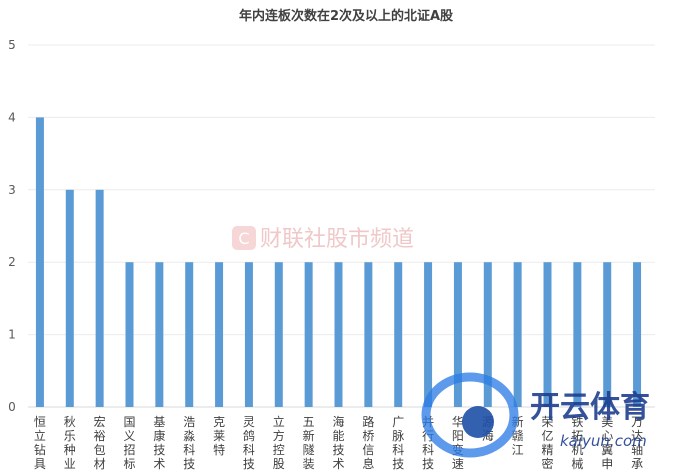 This screenshot has height=475, width=692. Describe the element at coordinates (547, 443) in the screenshot. I see `x-tick-label: 荣亿精密` at that location.